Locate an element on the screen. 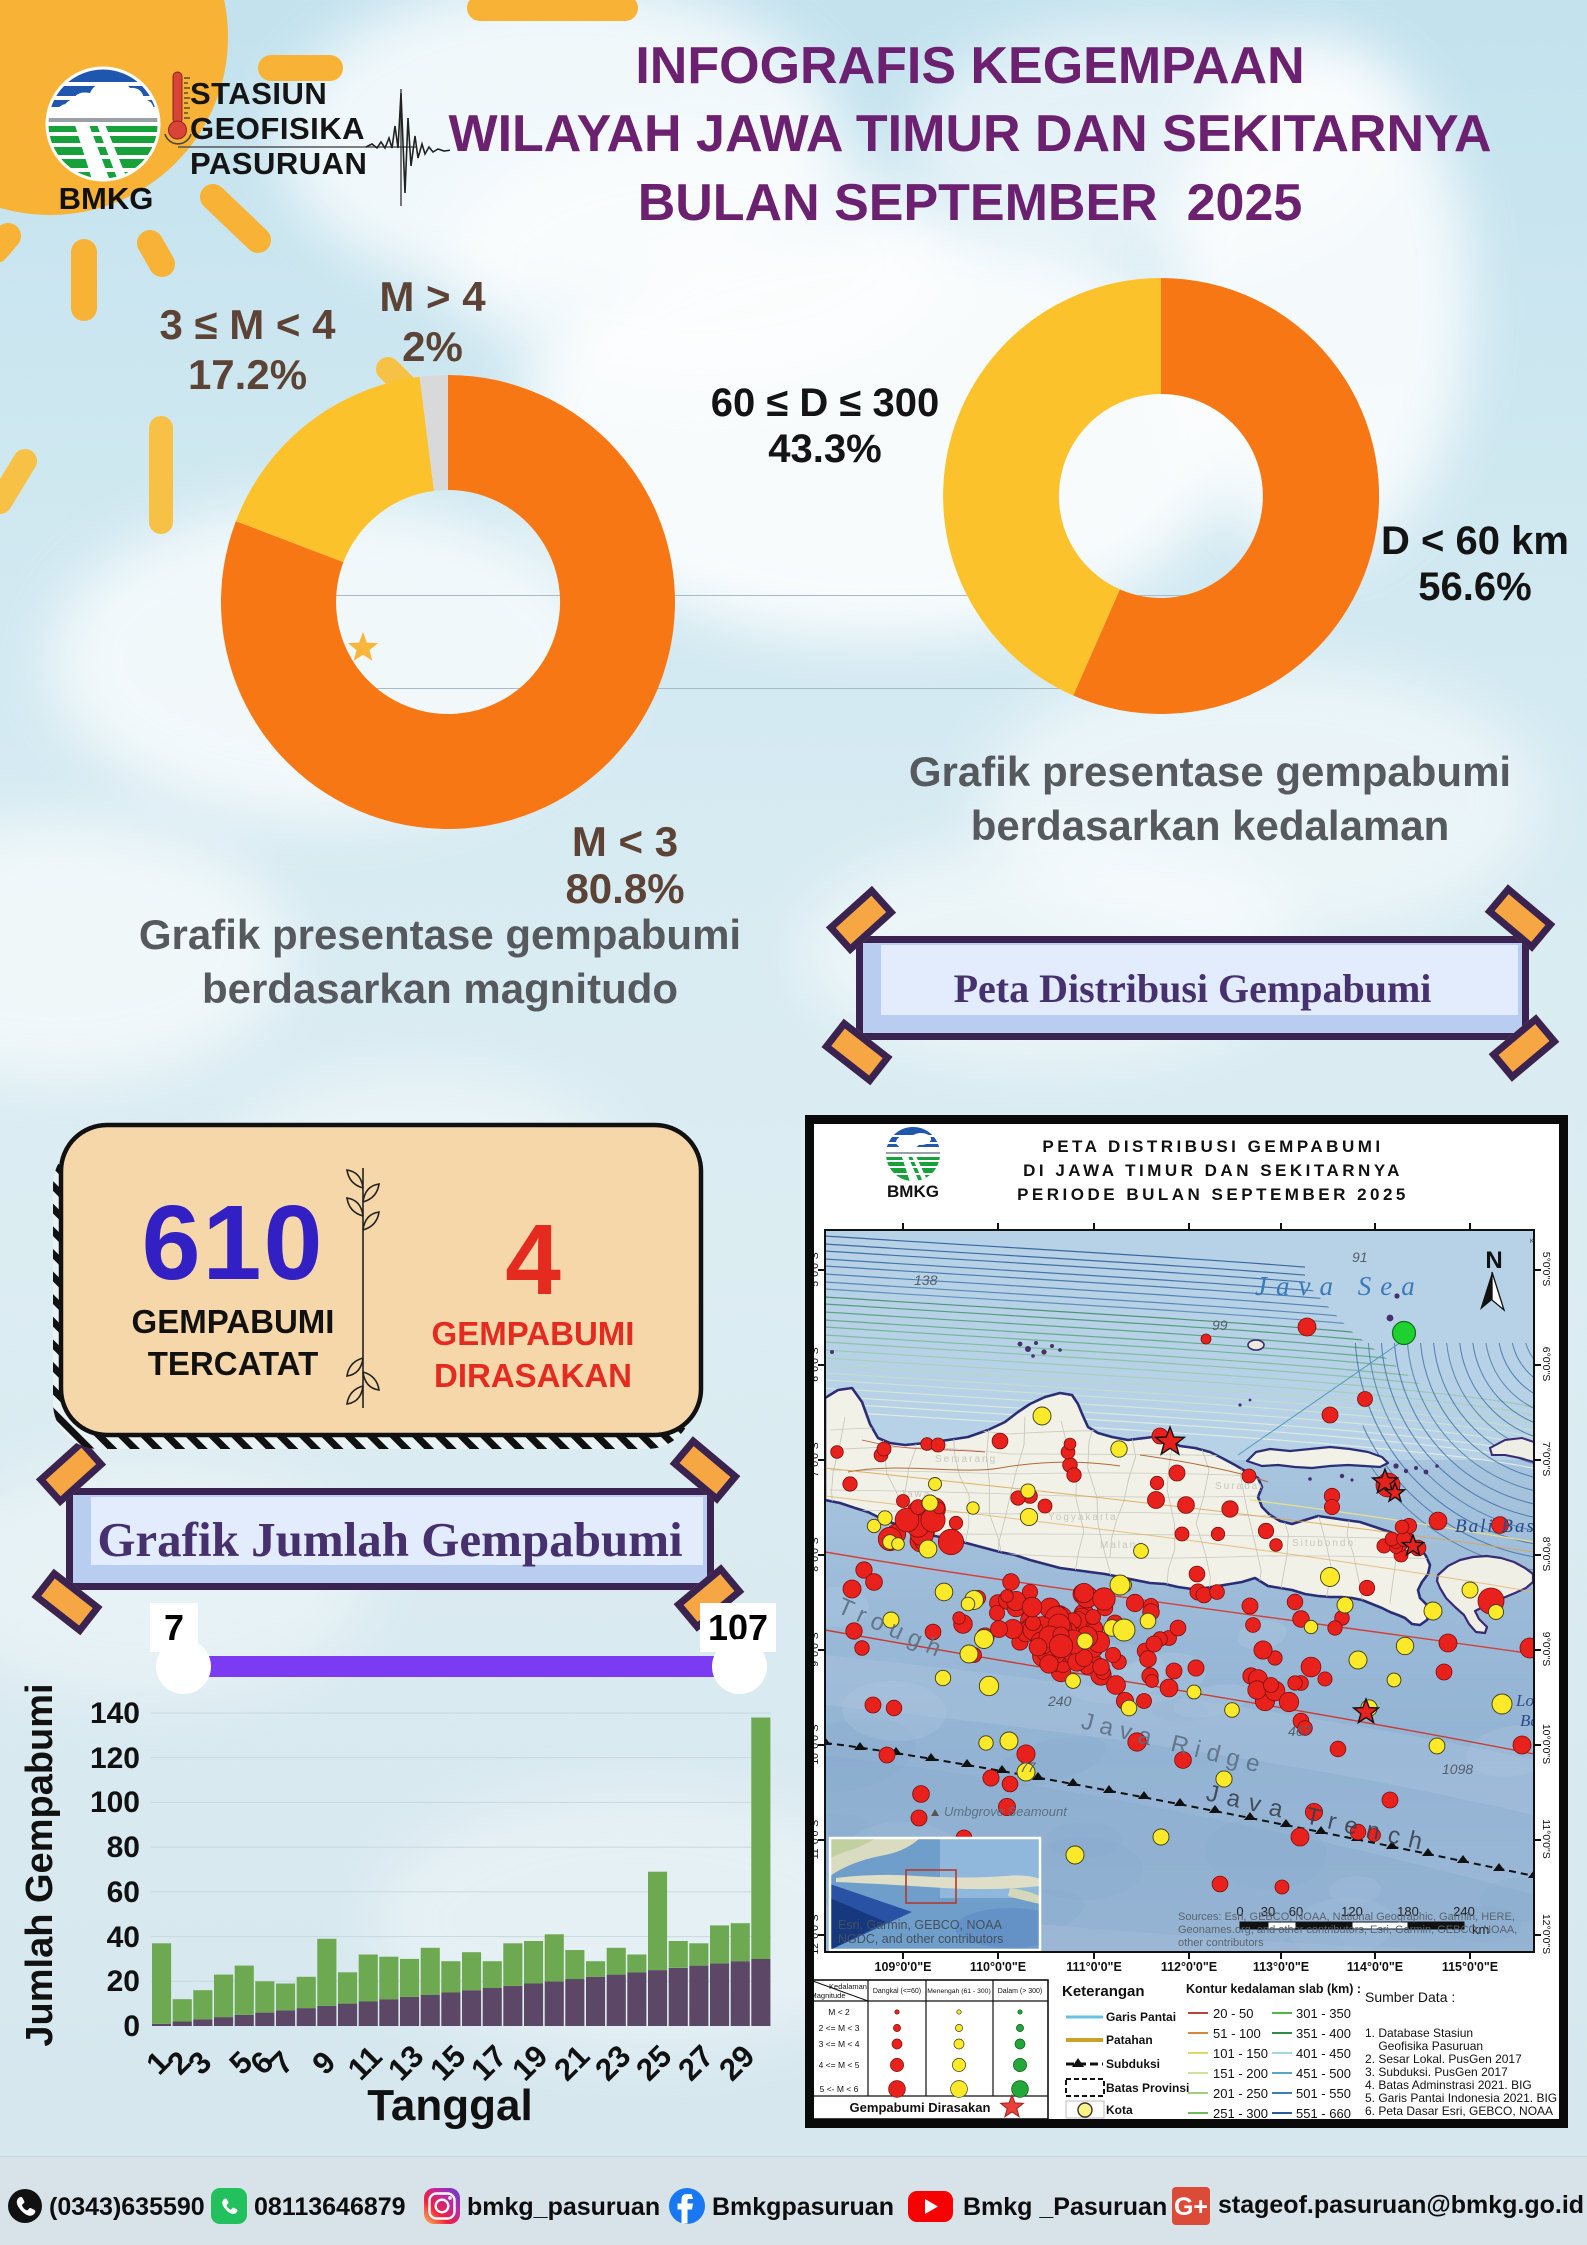 Image resolution: width=1587 pixels, height=2245 pixels. svg-text: 110°0'0"E is located at coordinates (998, 1967).